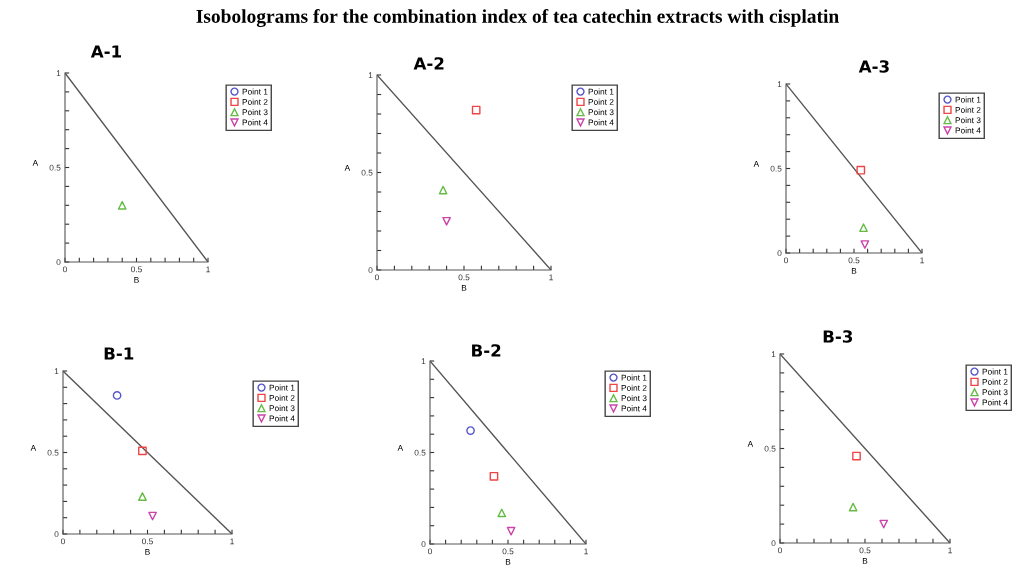  What do you see at coordinates (106, 51) in the screenshot?
I see `chart-title: A-1` at bounding box center [106, 51].